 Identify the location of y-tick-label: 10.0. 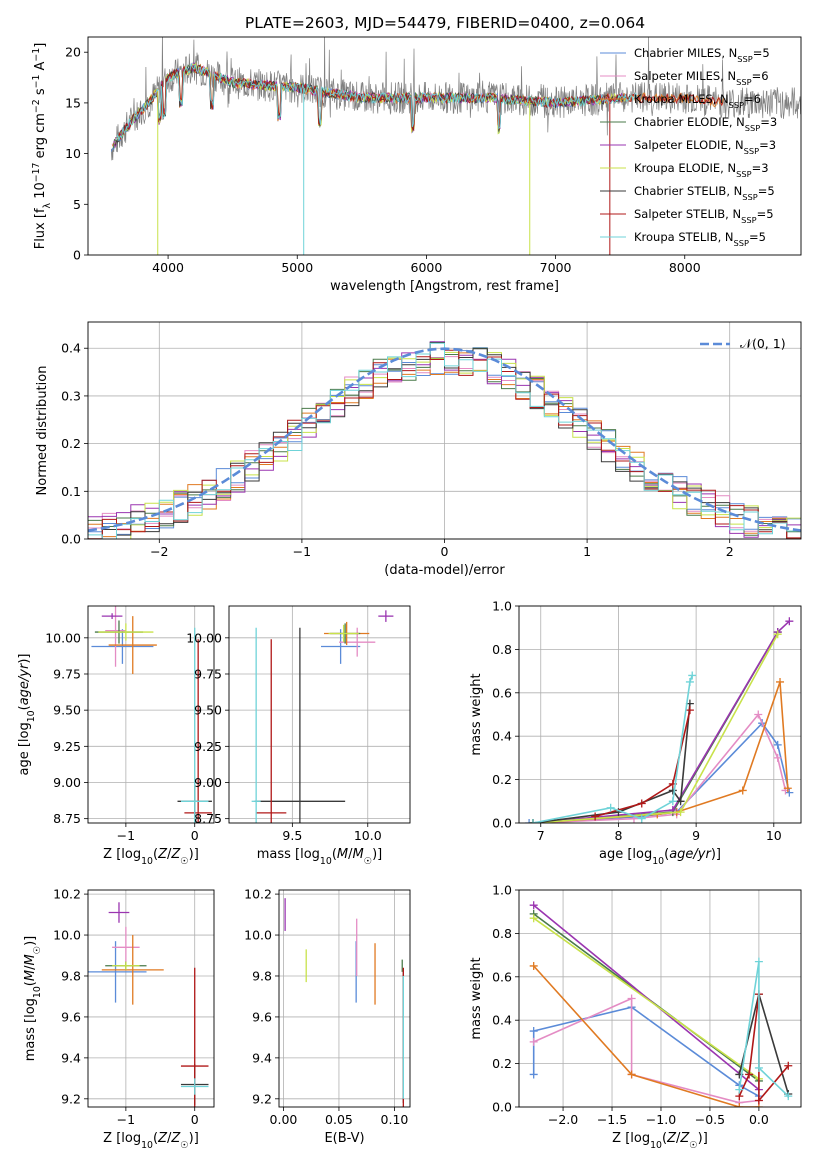
(258, 935).